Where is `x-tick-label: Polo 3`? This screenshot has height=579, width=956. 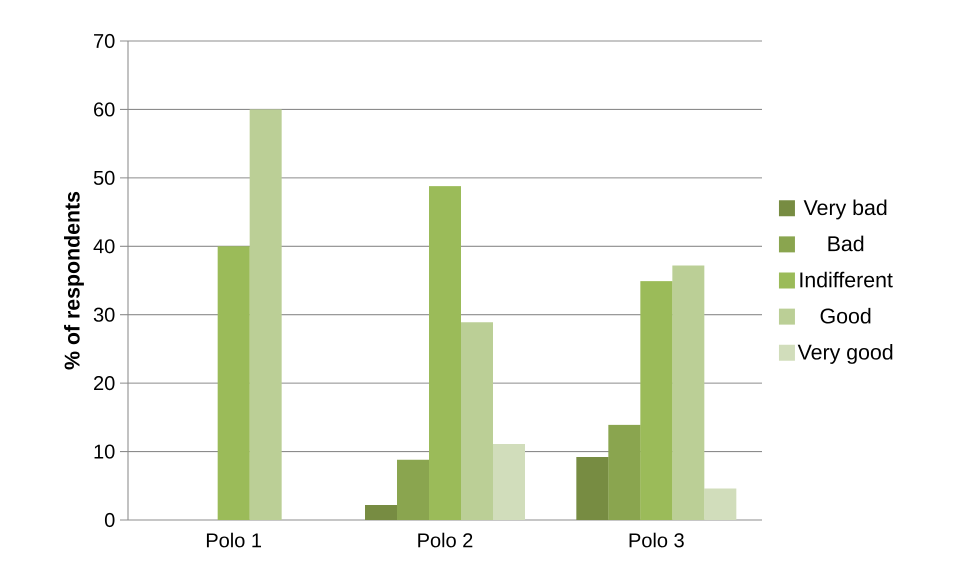
x-tick-label: Polo 3 is located at coordinates (657, 540).